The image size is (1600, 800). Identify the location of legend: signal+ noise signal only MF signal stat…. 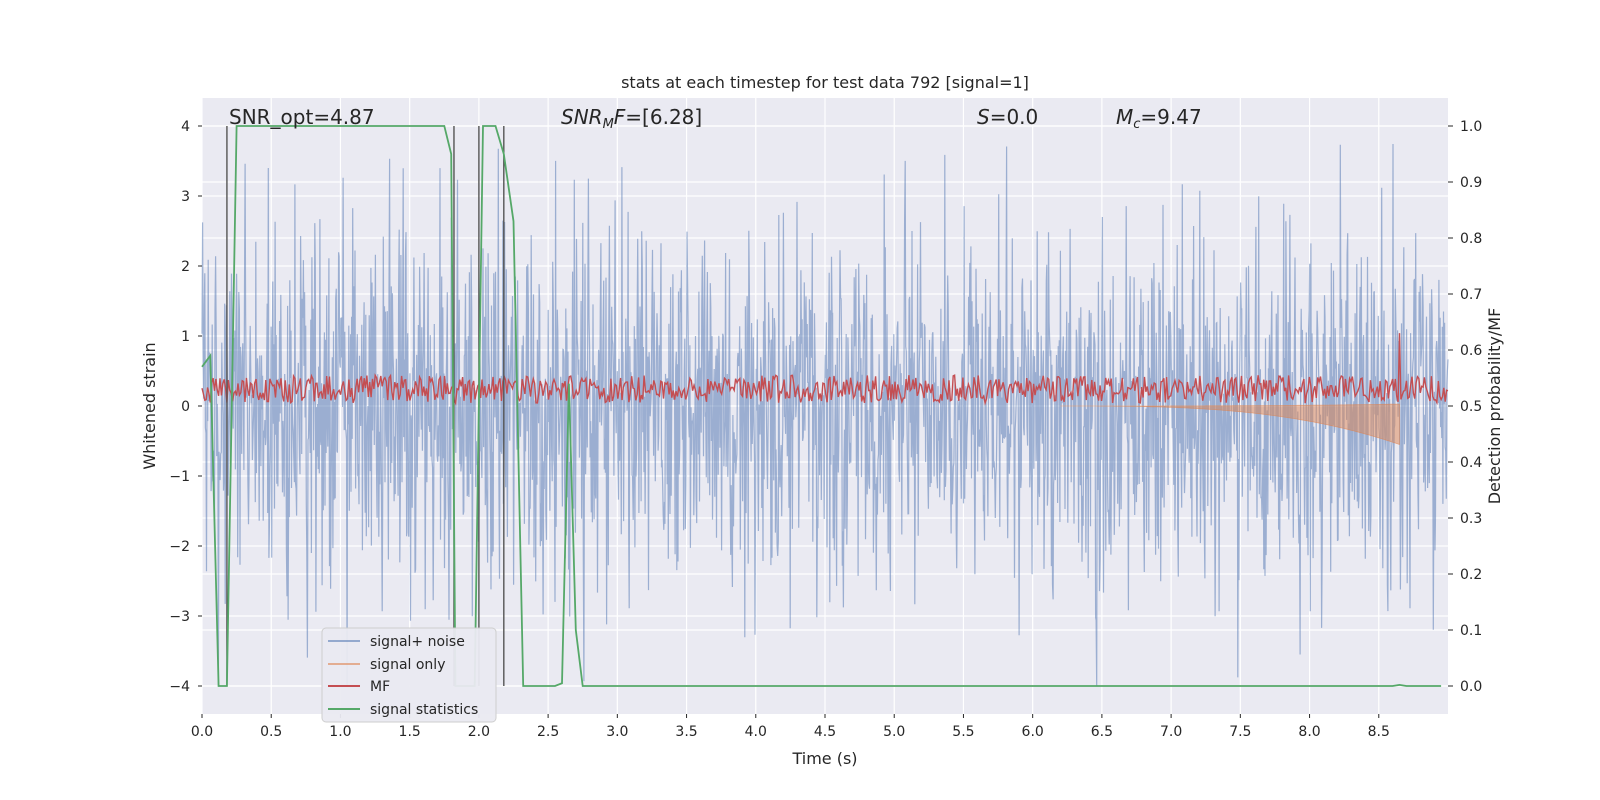
(409, 675).